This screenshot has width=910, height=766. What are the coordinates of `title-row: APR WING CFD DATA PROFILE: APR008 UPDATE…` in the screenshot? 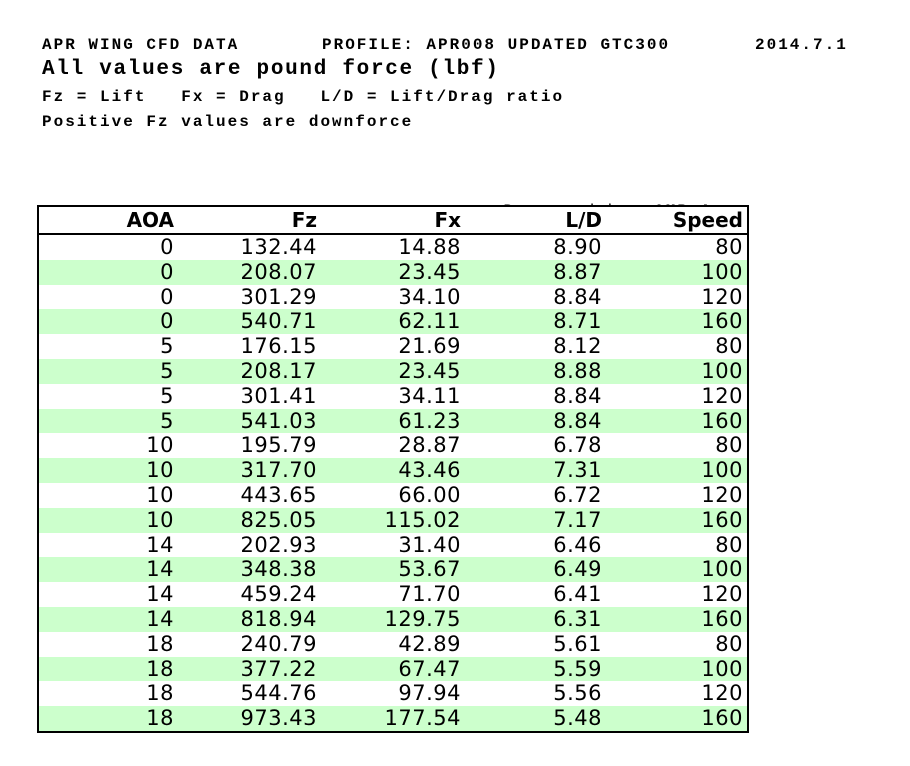 It's located at (455, 46).